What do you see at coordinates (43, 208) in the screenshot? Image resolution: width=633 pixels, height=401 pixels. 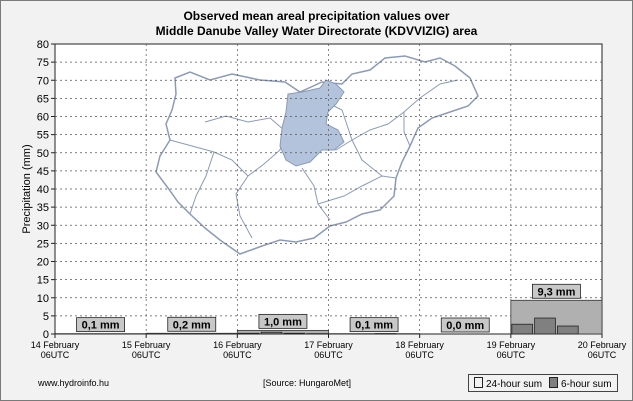 I see `y-tick-label: 35` at bounding box center [43, 208].